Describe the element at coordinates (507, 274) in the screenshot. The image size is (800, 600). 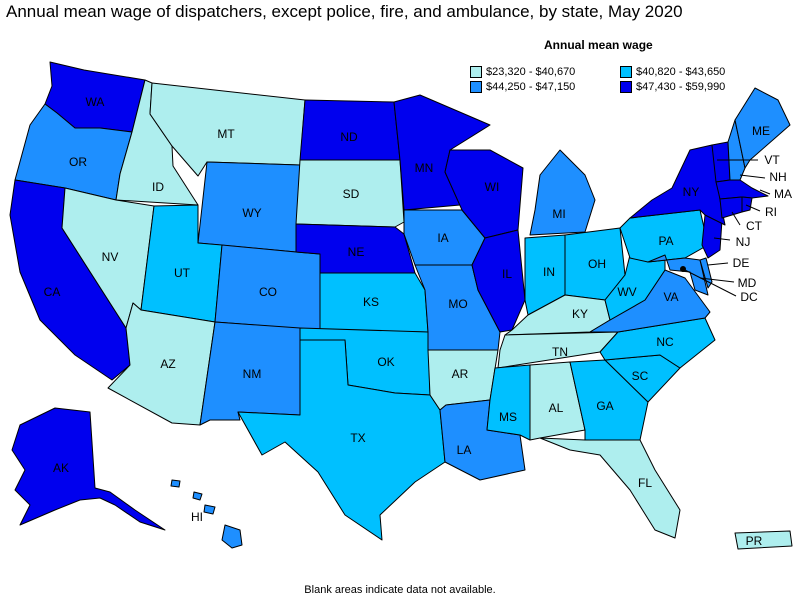
I see `label-IL: IL` at that location.